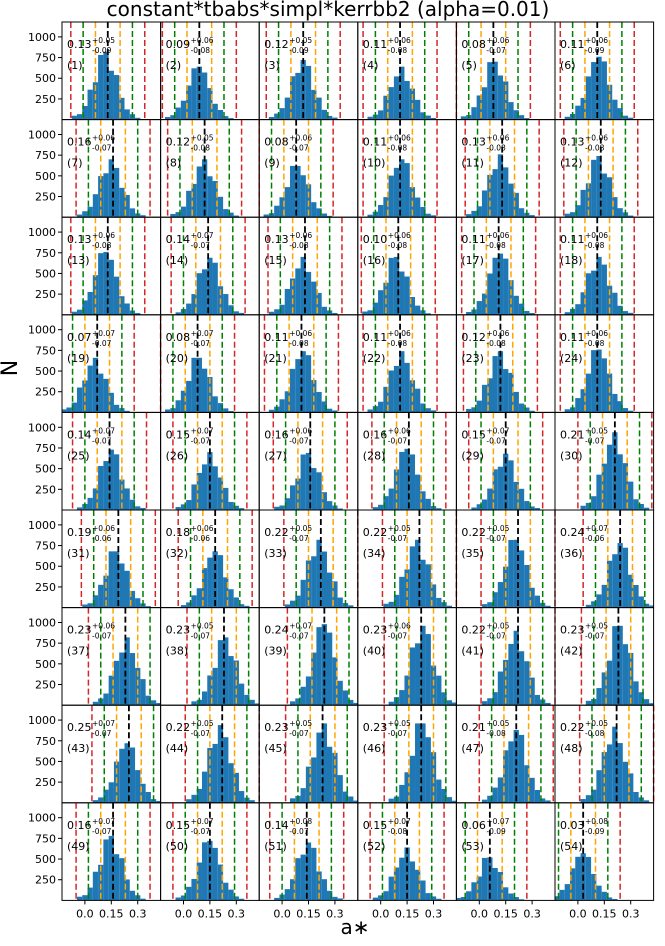 This screenshot has height=946, width=665. What do you see at coordinates (596, 821) in the screenshot?
I see `upper-error-label: +0.08` at bounding box center [596, 821].